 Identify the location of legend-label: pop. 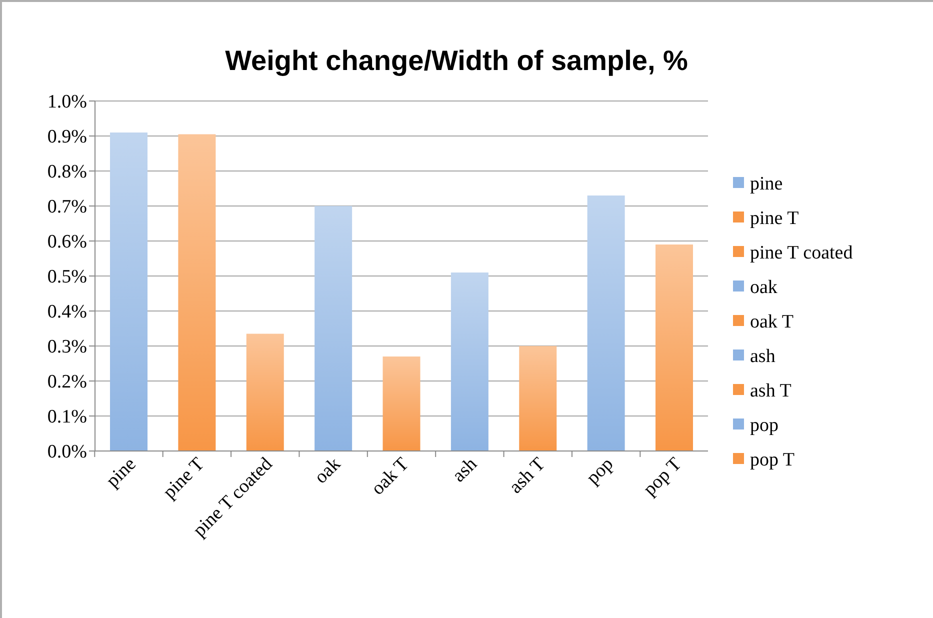
(764, 425).